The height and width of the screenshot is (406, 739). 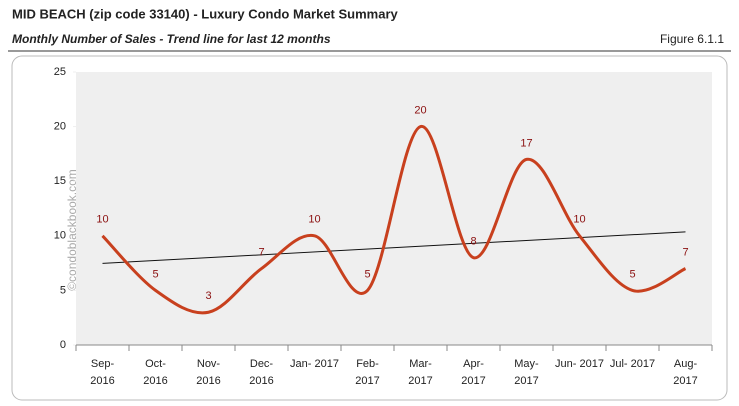 I want to click on x-tick-label: Oct-2016, so click(x=155, y=372).